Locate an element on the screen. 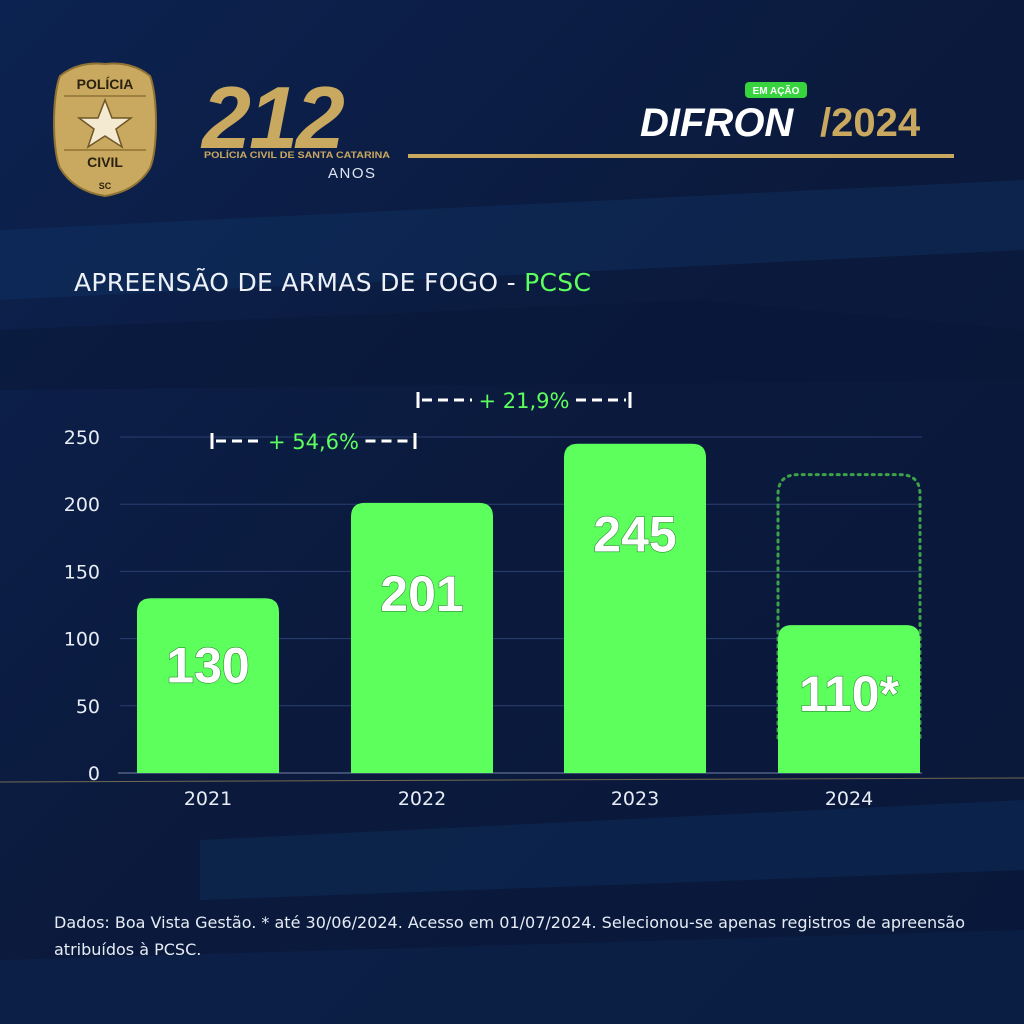 This screenshot has height=1024, width=1024. x-tick-label: 2023 is located at coordinates (635, 799).